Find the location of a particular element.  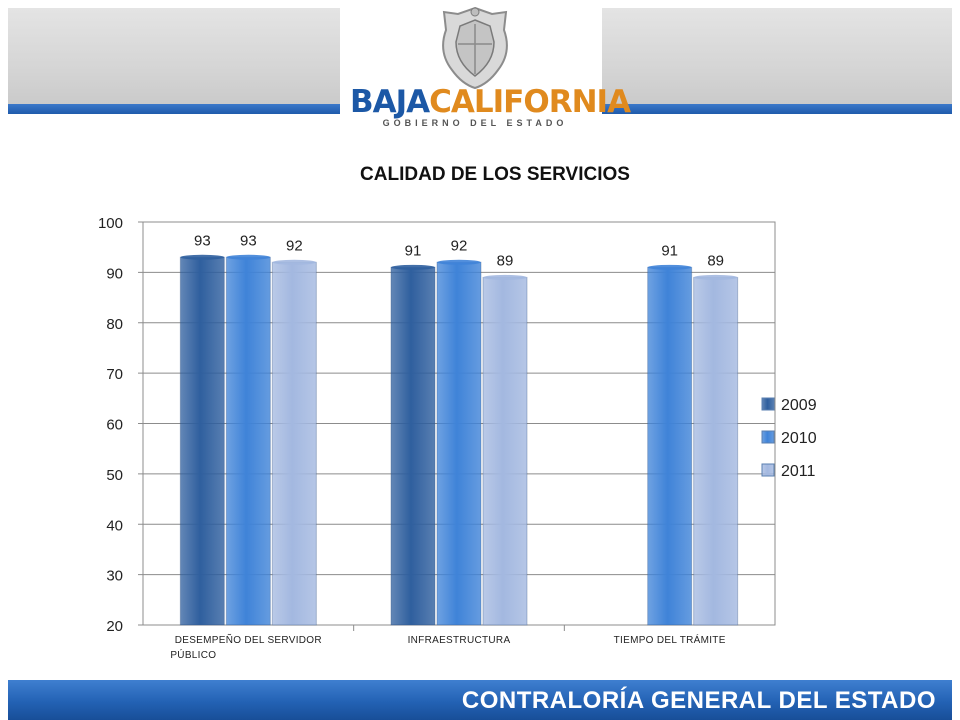

y-tick-label: 80 is located at coordinates (114, 324).